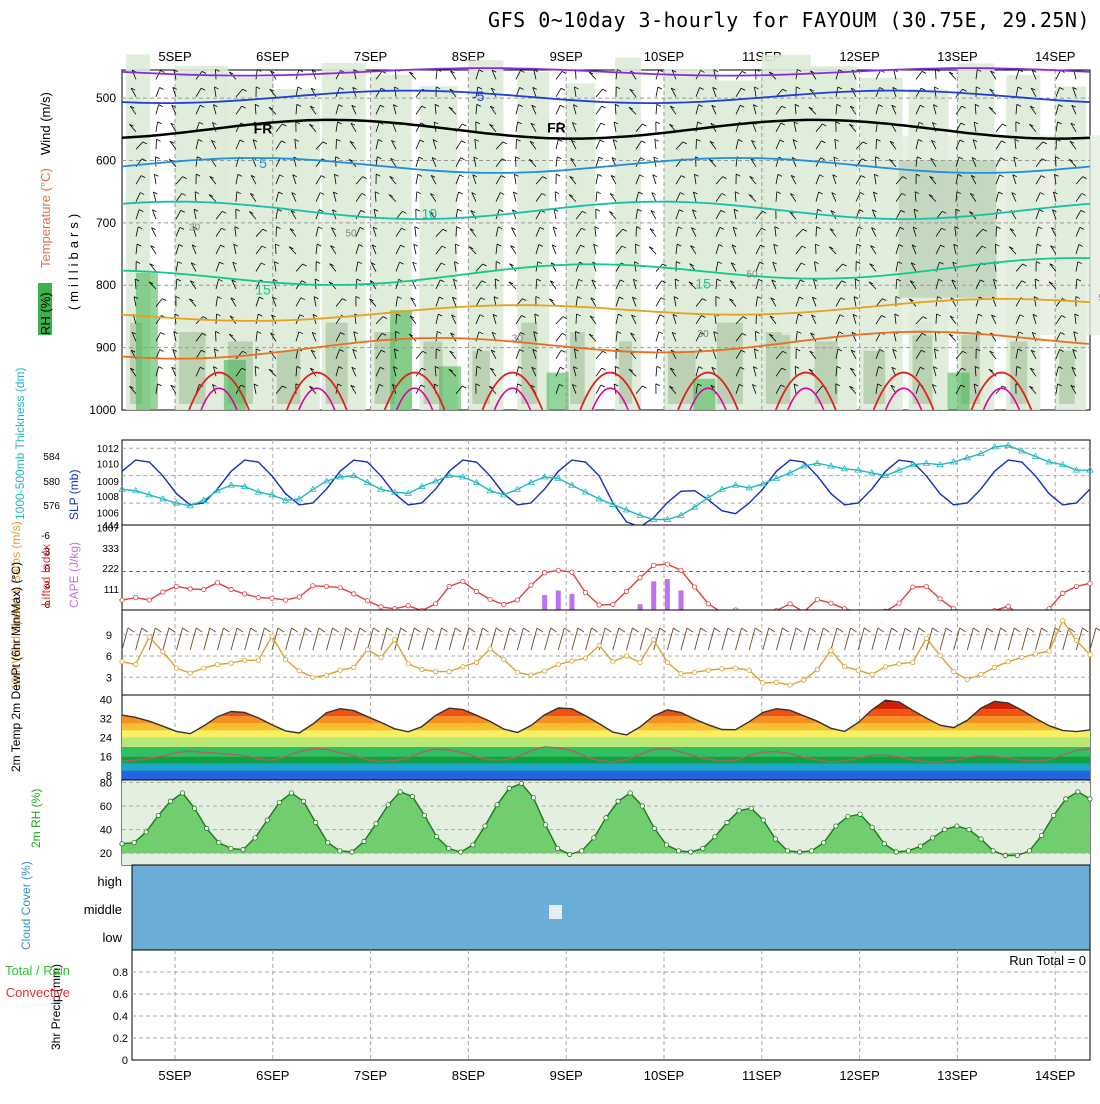 This screenshot has width=1100, height=1104. What do you see at coordinates (664, 1075) in the screenshot?
I see `bottom-day-label: 10SEP` at bounding box center [664, 1075].